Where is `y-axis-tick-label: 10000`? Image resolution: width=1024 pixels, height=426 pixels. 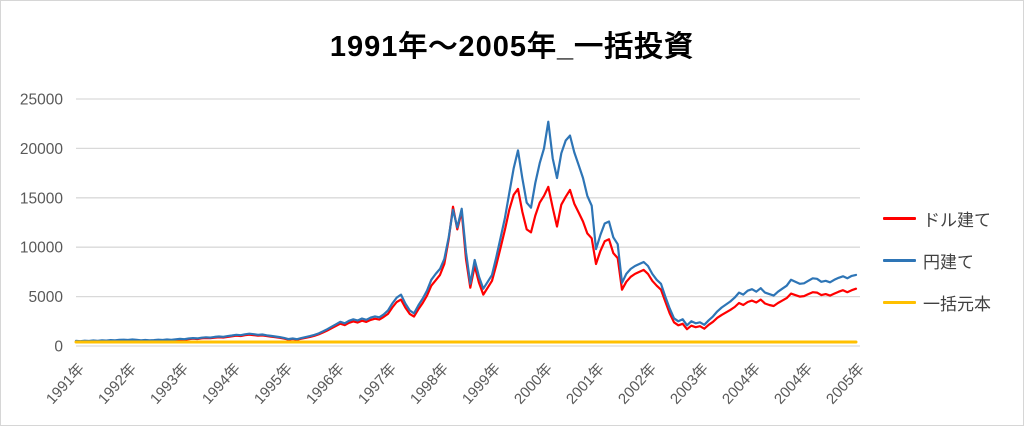
y-axis-tick-label: 10000 is located at coordinates (41, 248).